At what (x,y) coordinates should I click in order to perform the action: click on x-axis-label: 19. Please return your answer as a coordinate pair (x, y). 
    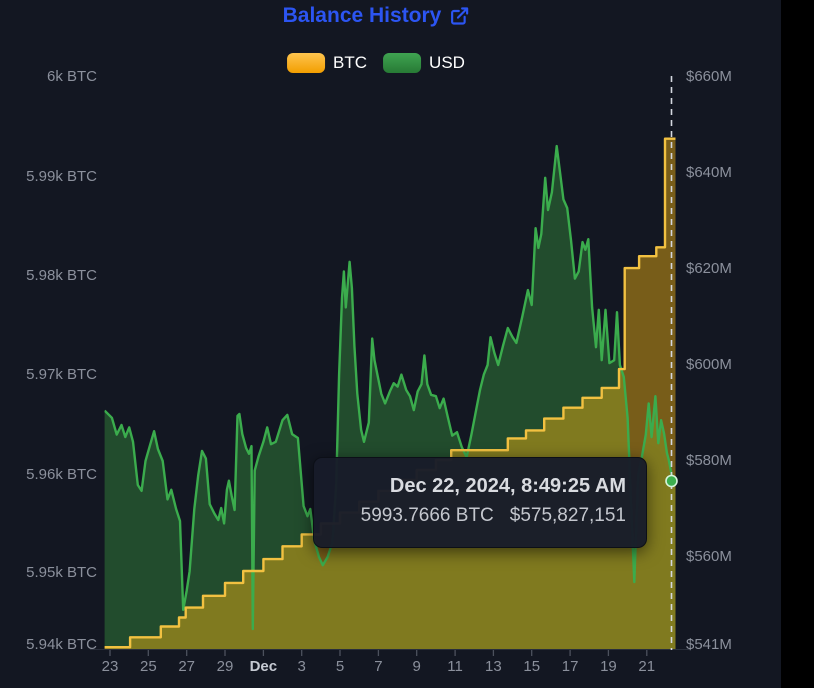
    Looking at the image, I should click on (608, 666).